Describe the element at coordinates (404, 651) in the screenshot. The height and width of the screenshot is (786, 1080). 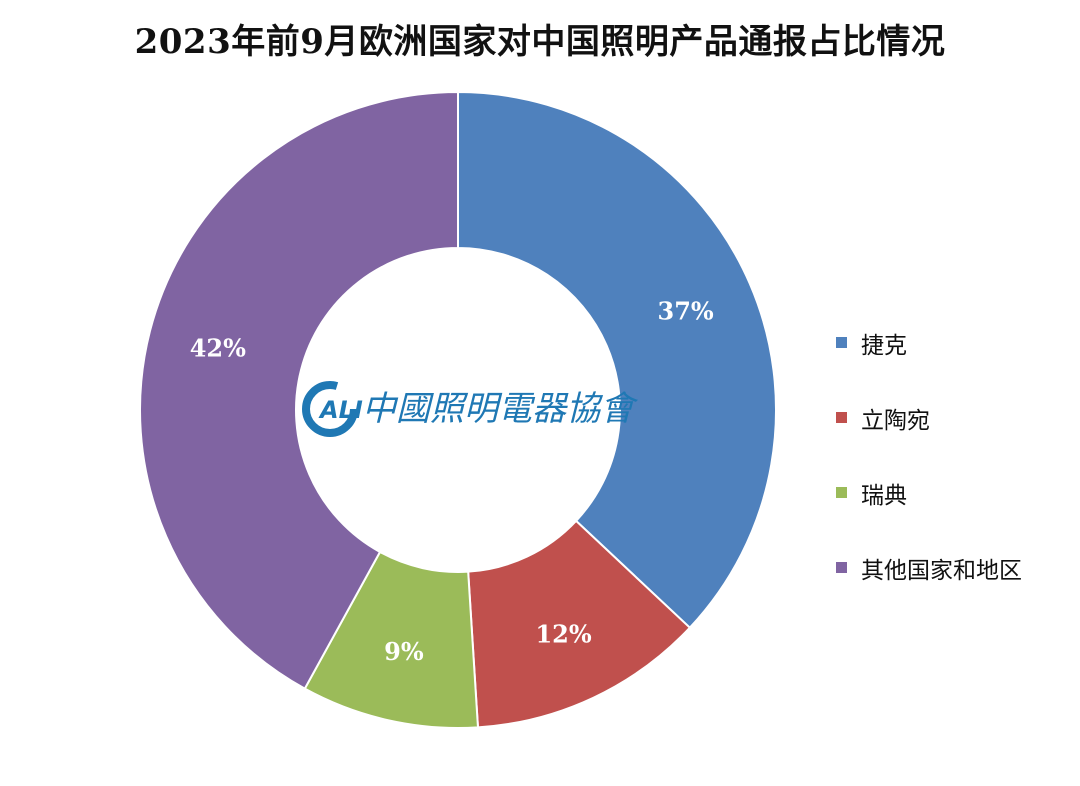
I see `slice-label-2: 9%` at that location.